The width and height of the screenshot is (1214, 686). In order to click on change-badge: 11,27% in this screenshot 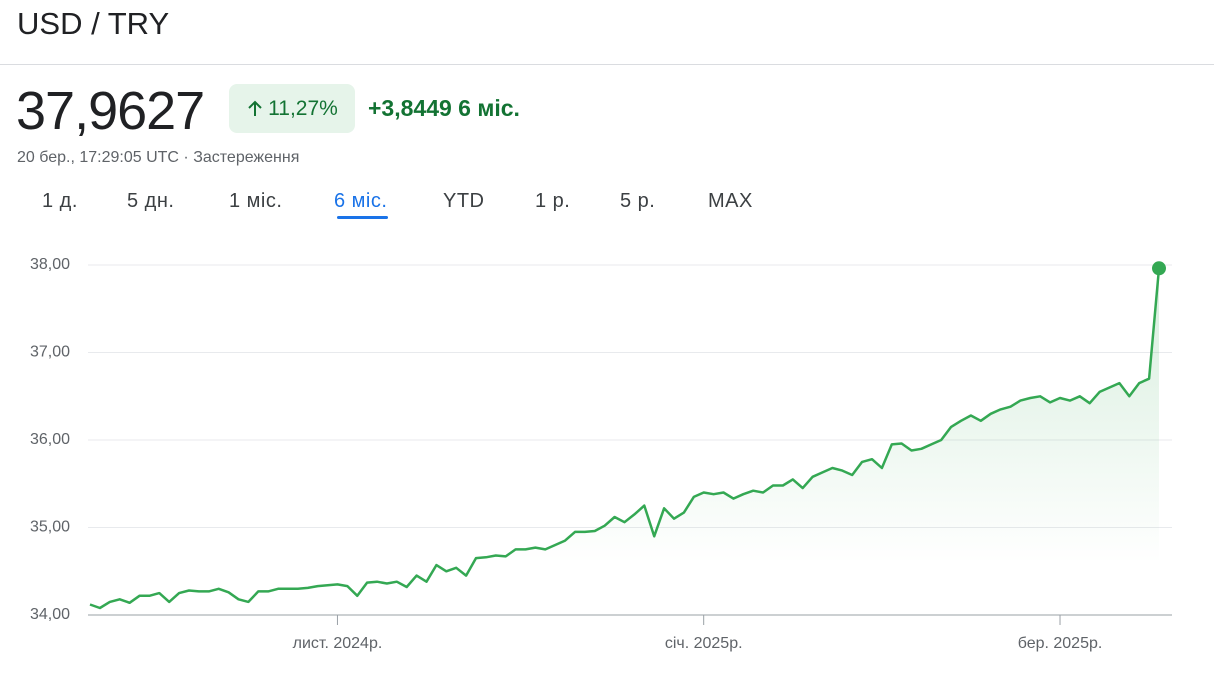, I will do `click(292, 108)`.